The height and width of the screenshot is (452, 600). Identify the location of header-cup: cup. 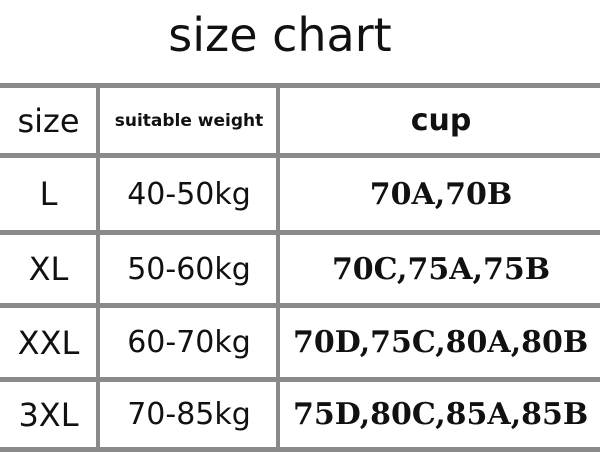
(441, 120).